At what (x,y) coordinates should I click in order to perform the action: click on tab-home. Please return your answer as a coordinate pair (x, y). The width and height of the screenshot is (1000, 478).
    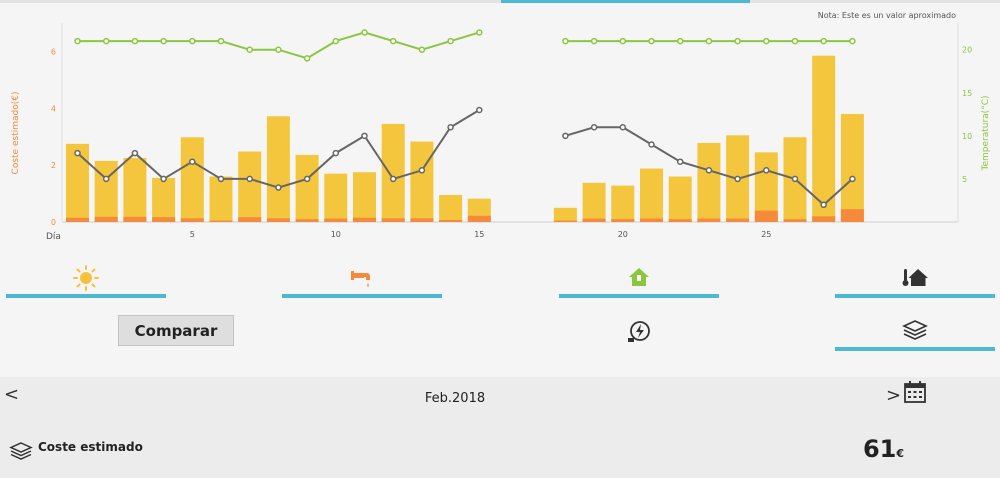
    Looking at the image, I should click on (639, 280).